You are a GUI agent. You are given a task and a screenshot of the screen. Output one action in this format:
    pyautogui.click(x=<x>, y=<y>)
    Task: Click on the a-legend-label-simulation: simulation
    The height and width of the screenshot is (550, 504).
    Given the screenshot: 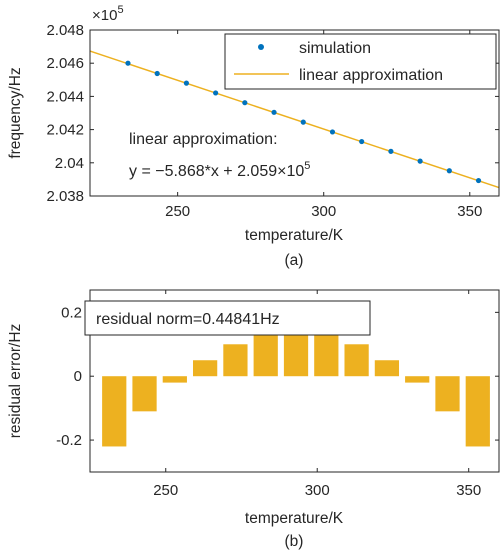 What is the action you would take?
    pyautogui.click(x=335, y=48)
    